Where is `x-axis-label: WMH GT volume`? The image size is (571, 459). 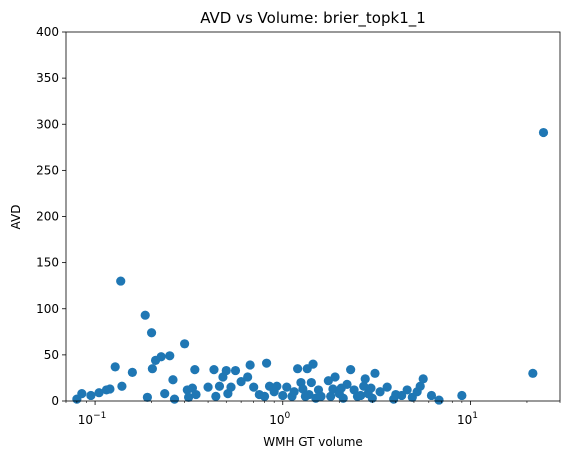
x-axis-label: WMH GT volume is located at coordinates (313, 442).